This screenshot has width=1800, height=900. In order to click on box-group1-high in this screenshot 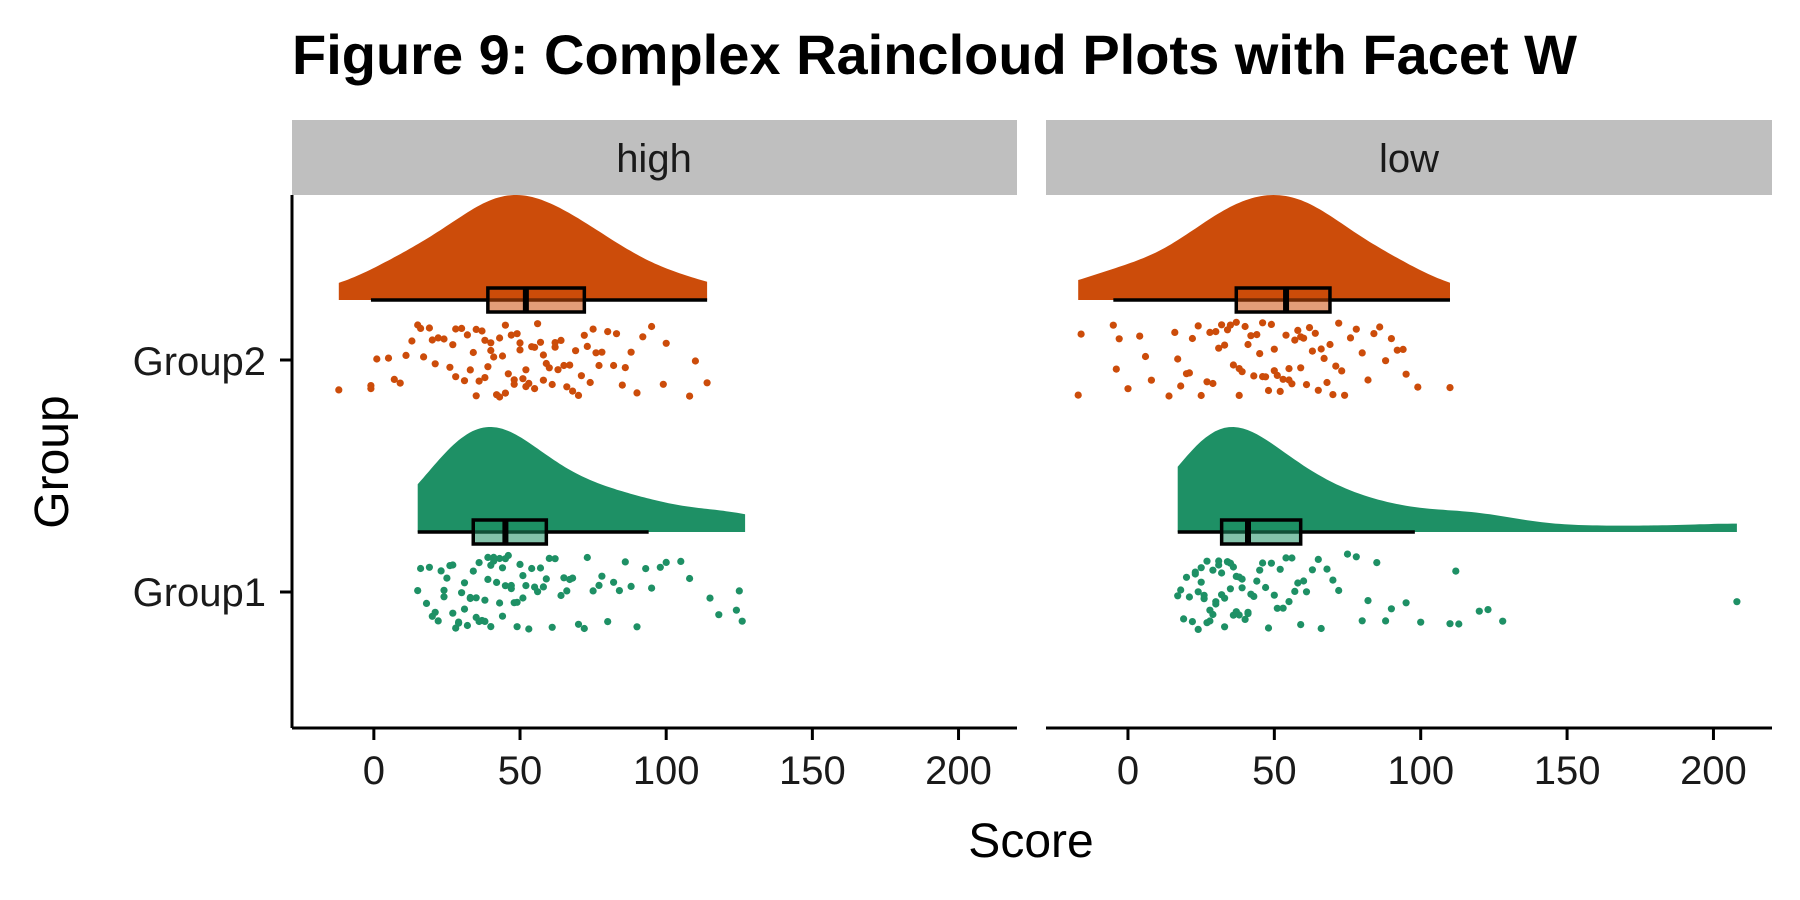, I will do `click(510, 532)`.